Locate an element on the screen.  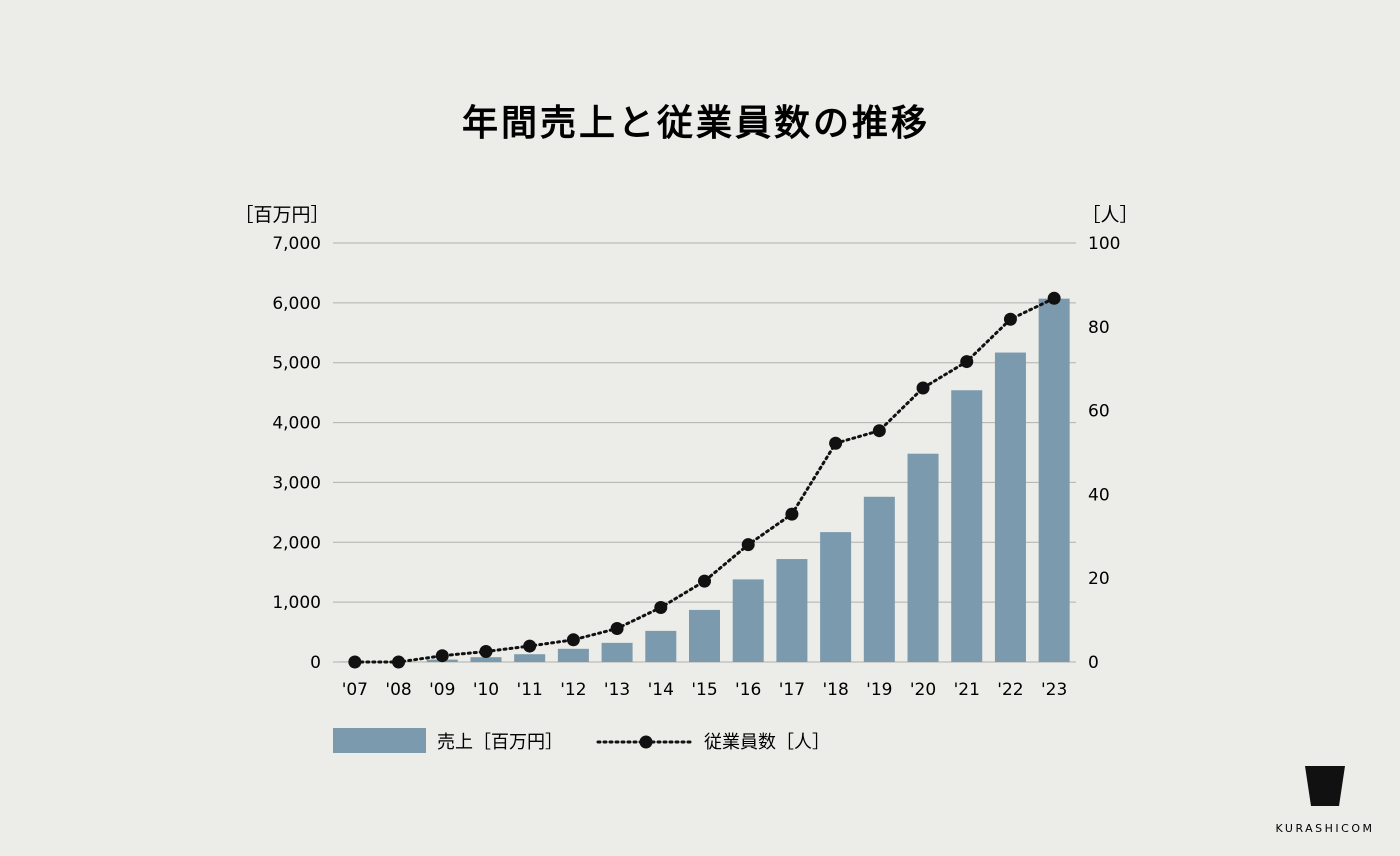
legend: 売上［百万円］ 従業員数［人］ is located at coordinates (581, 740).